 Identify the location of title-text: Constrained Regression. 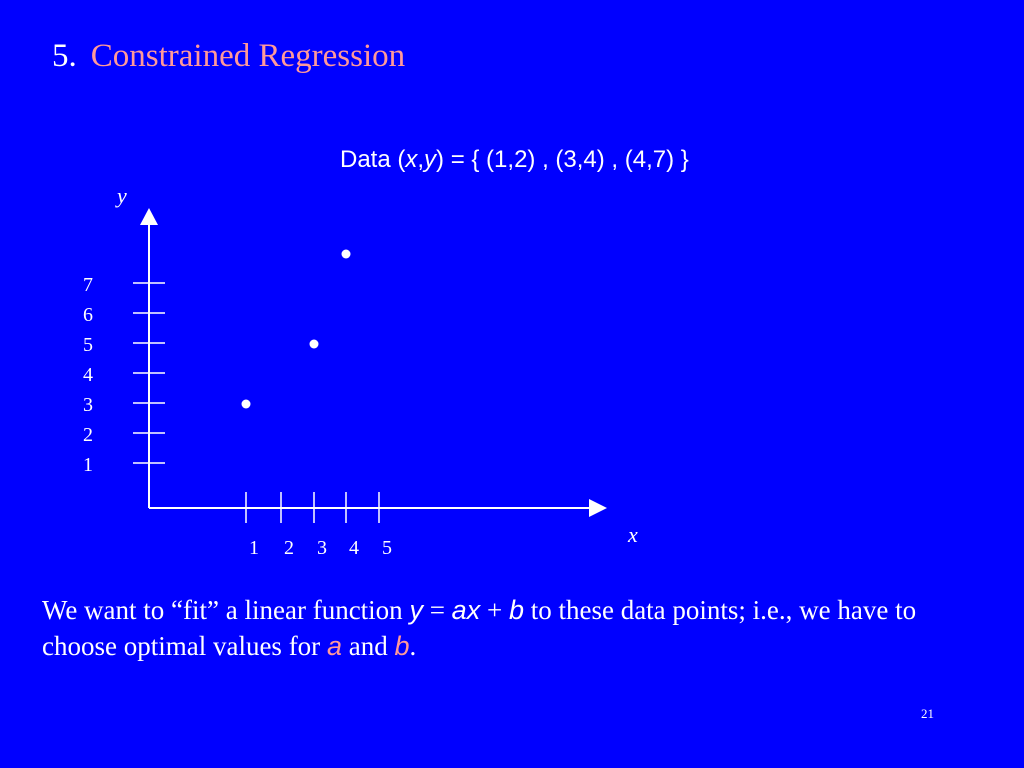
(248, 56).